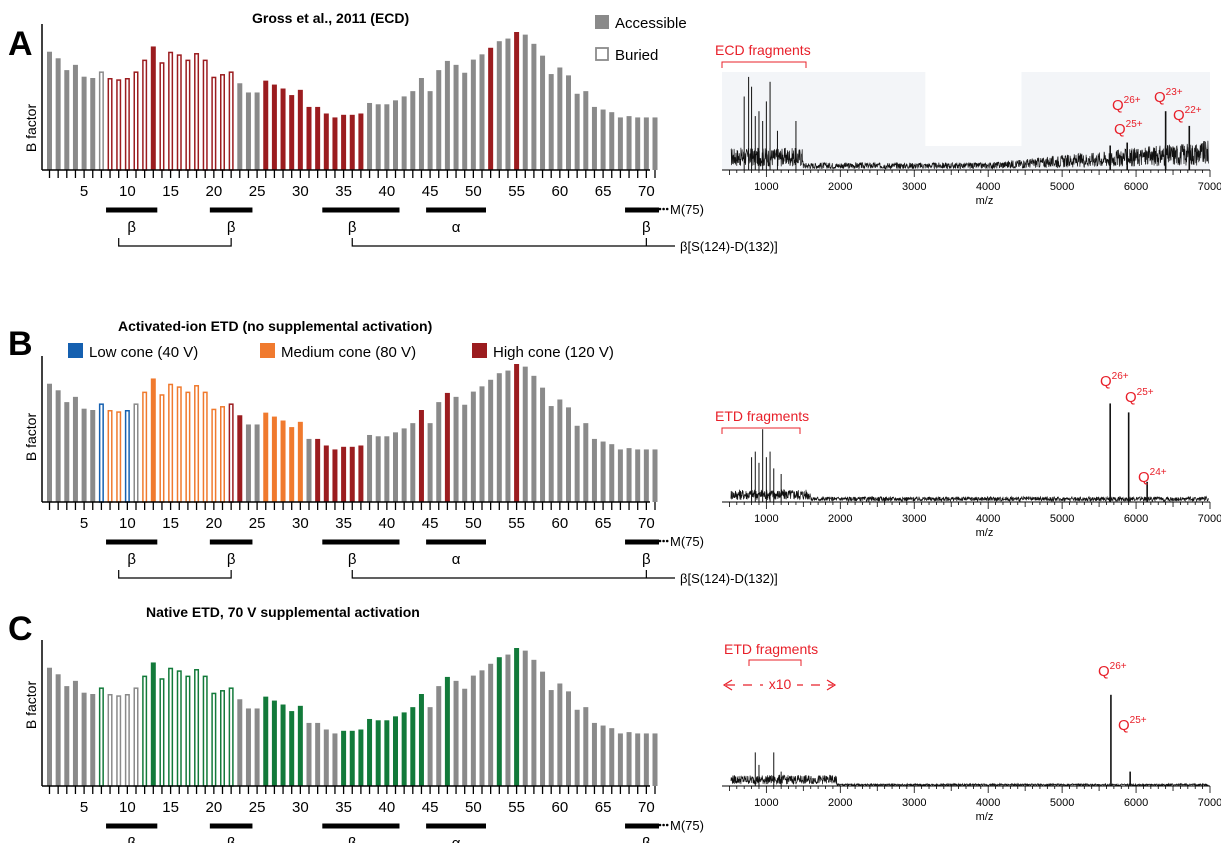 This screenshot has width=1221, height=843. I want to click on peak-label: Q25+, so click(1132, 724).